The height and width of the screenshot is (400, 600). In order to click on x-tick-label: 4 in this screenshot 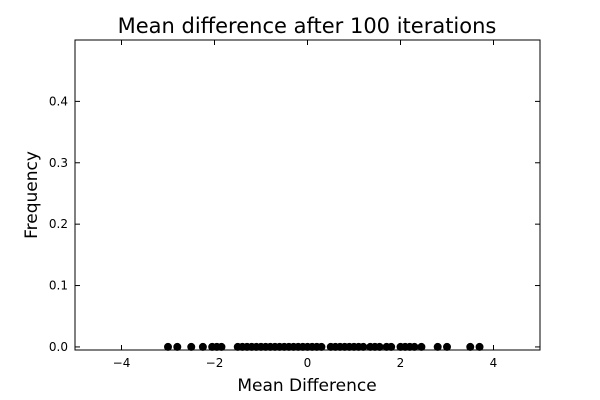, I will do `click(494, 363)`.